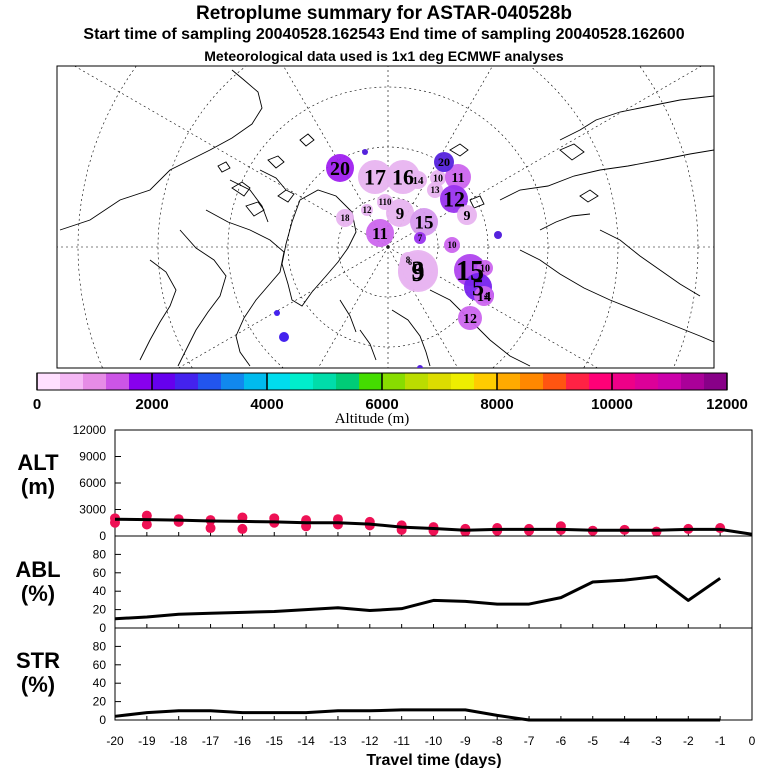 Image resolution: width=768 pixels, height=768 pixels. Describe the element at coordinates (306, 741) in the screenshot. I see `x-tick-label: -14` at that location.